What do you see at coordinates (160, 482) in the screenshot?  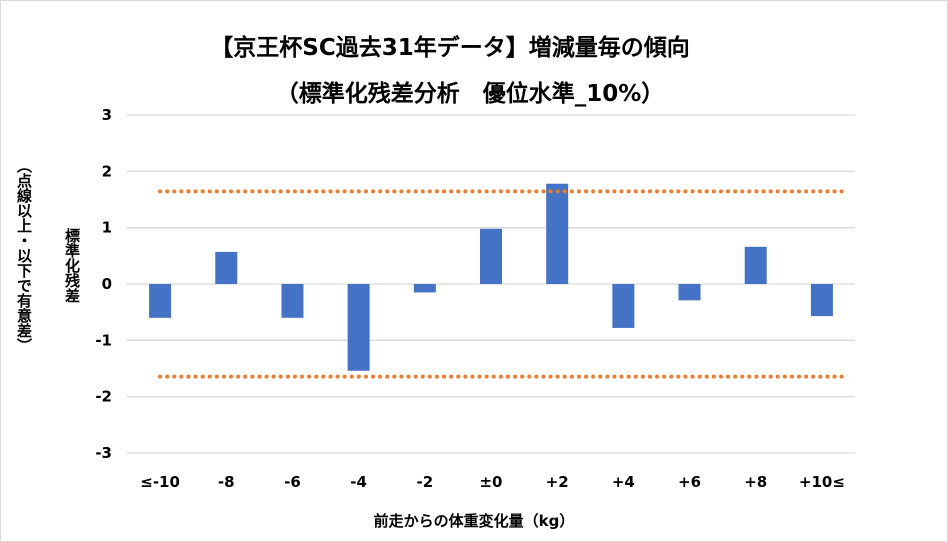 I see `x-tick-label: ≤-10` at bounding box center [160, 482].